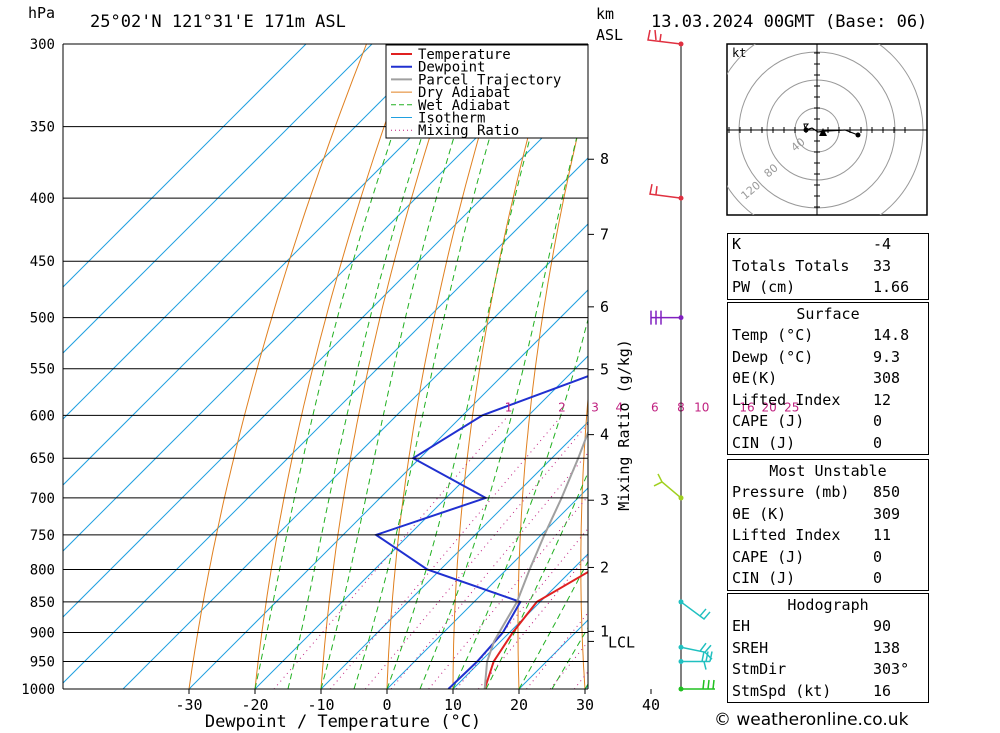 This screenshot has height=733, width=1000. I want to click on pressure-tick-label: 450, so click(42, 262).